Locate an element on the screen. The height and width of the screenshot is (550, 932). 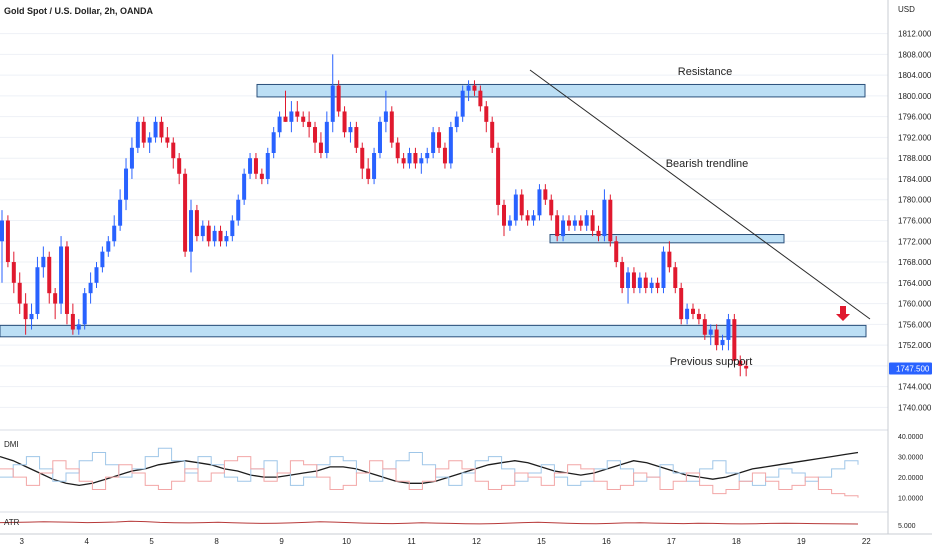
atr-pane is located at coordinates (429, 522).